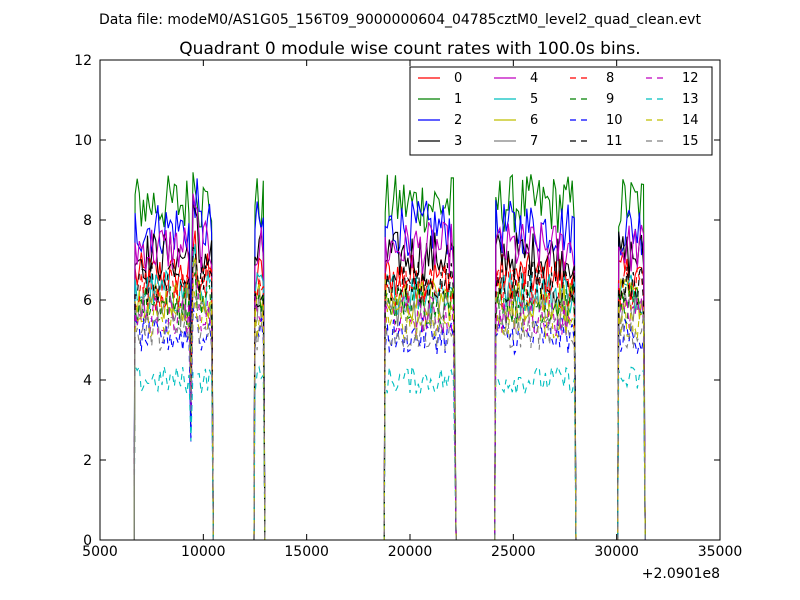 This screenshot has width=800, height=600. I want to click on legend-label-14: 14, so click(690, 120).